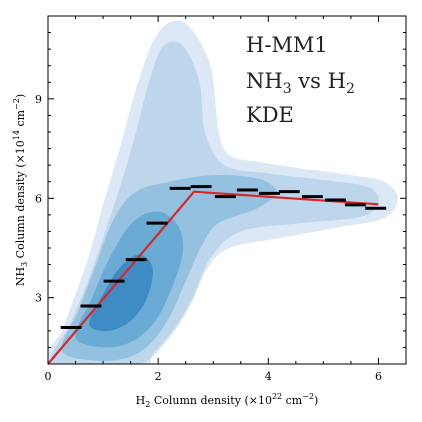  I want to click on x-tick-label: 2, so click(158, 376).